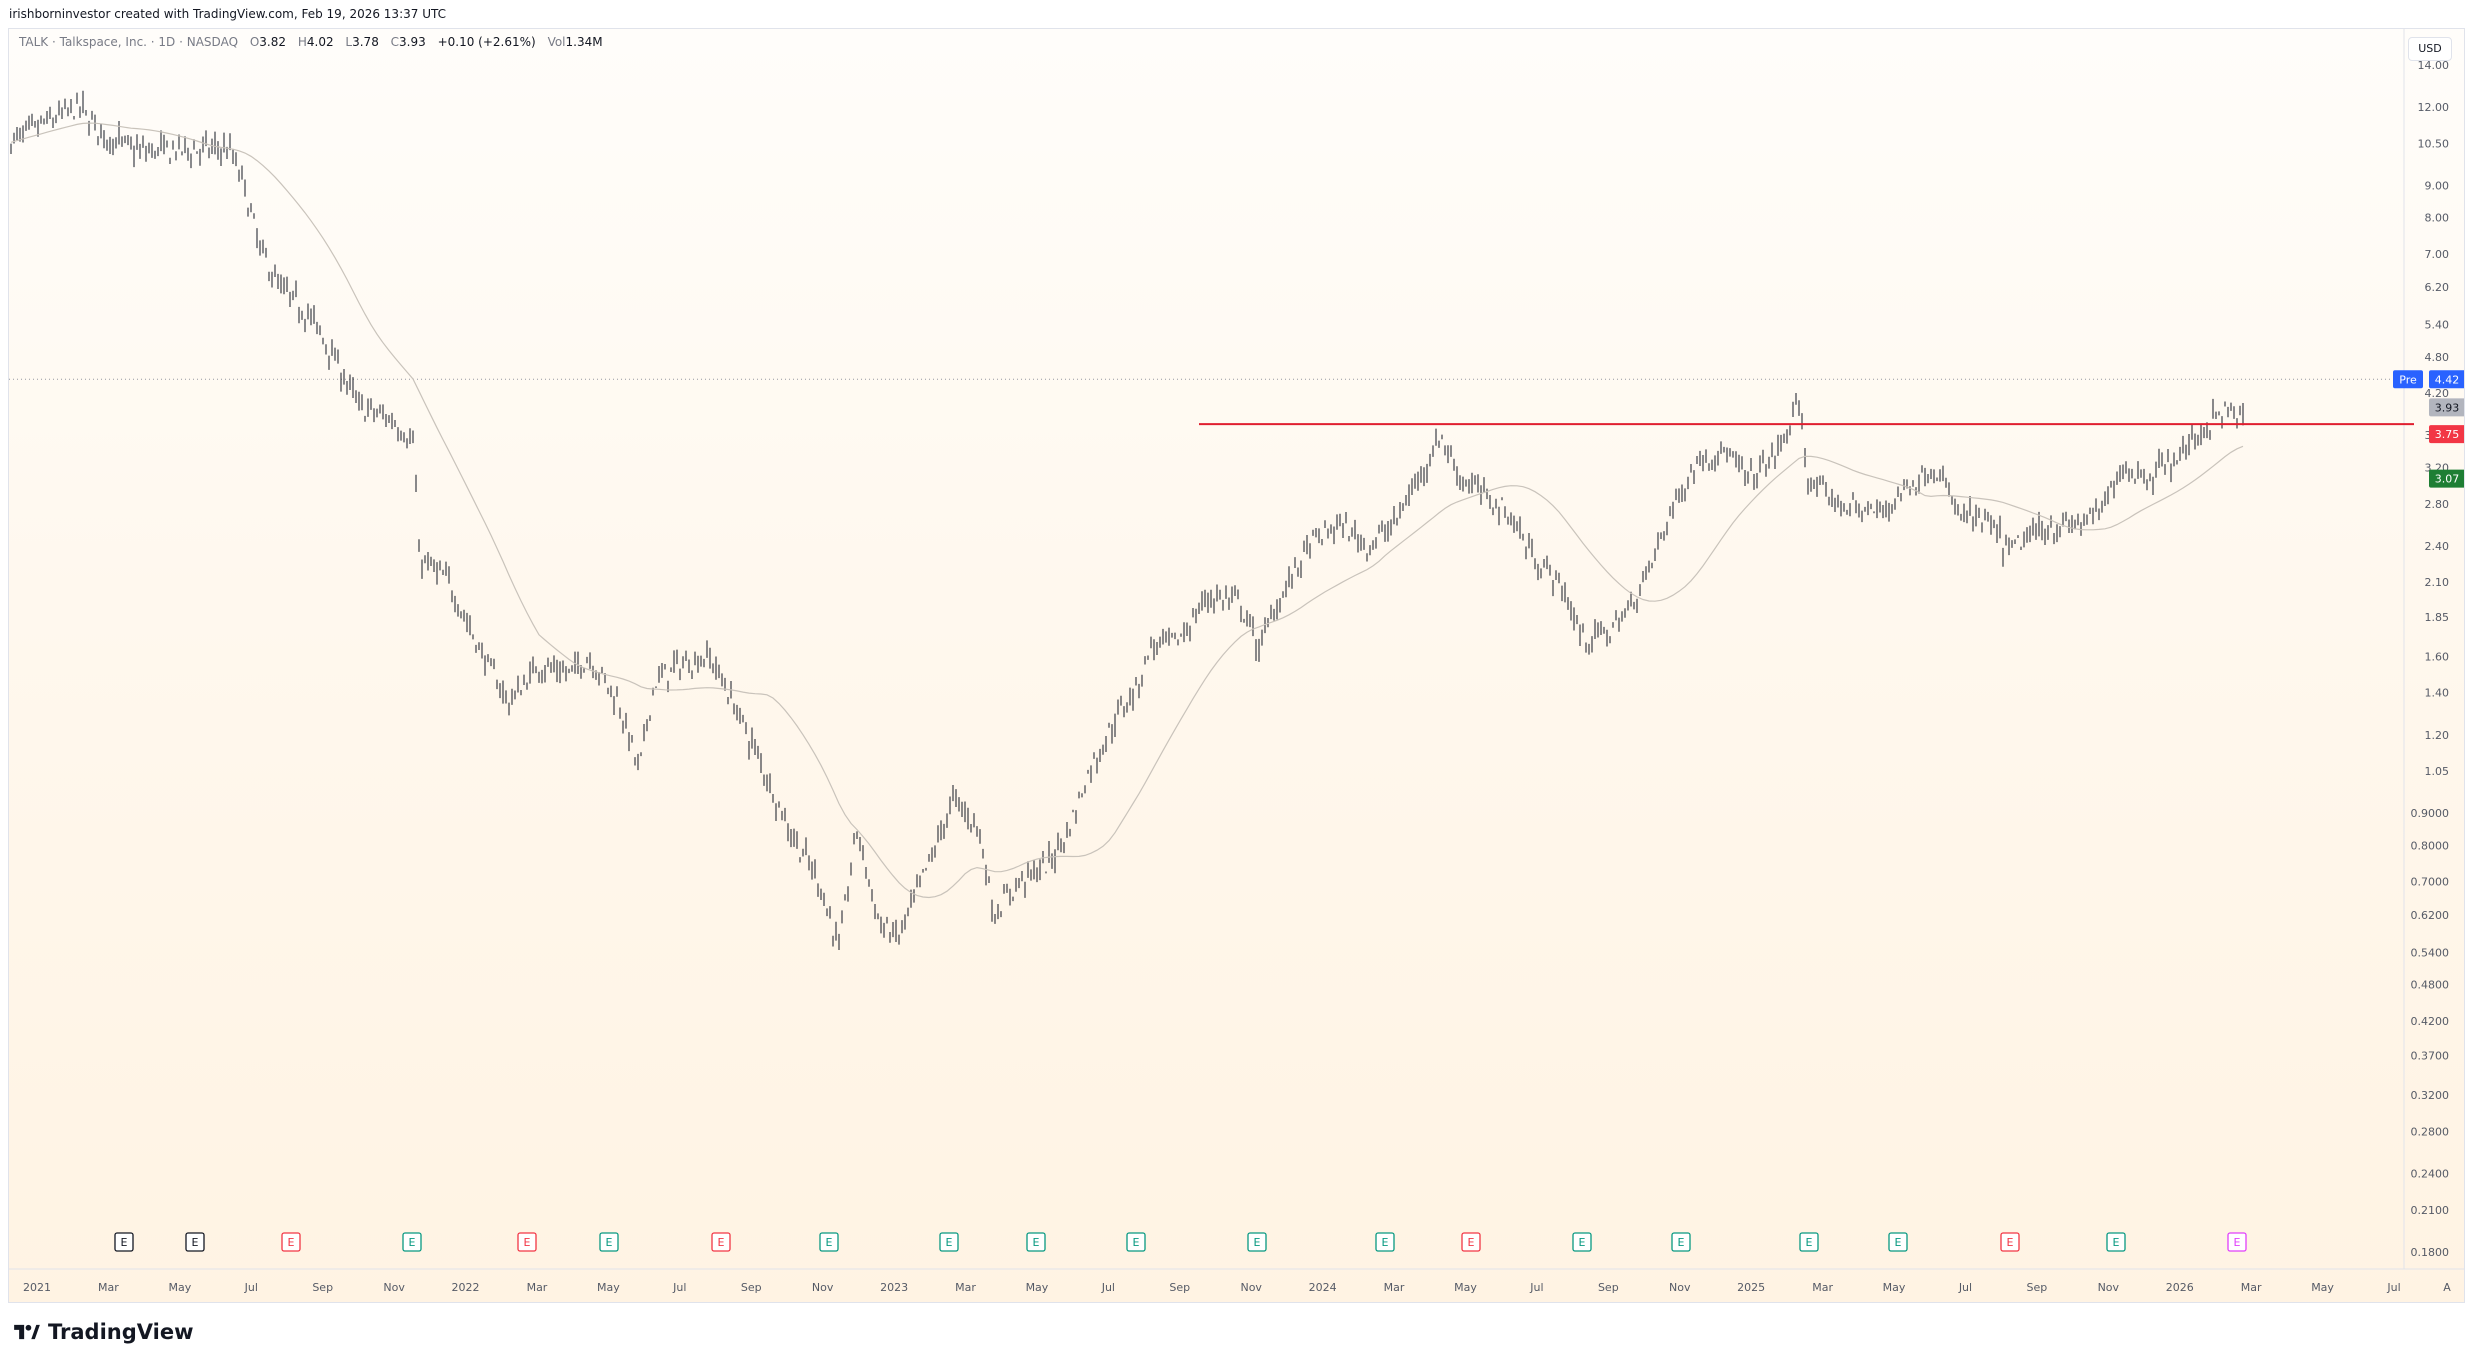 Image resolution: width=2473 pixels, height=1356 pixels. I want to click on price-axis-tick: 9.00, so click(2437, 185).